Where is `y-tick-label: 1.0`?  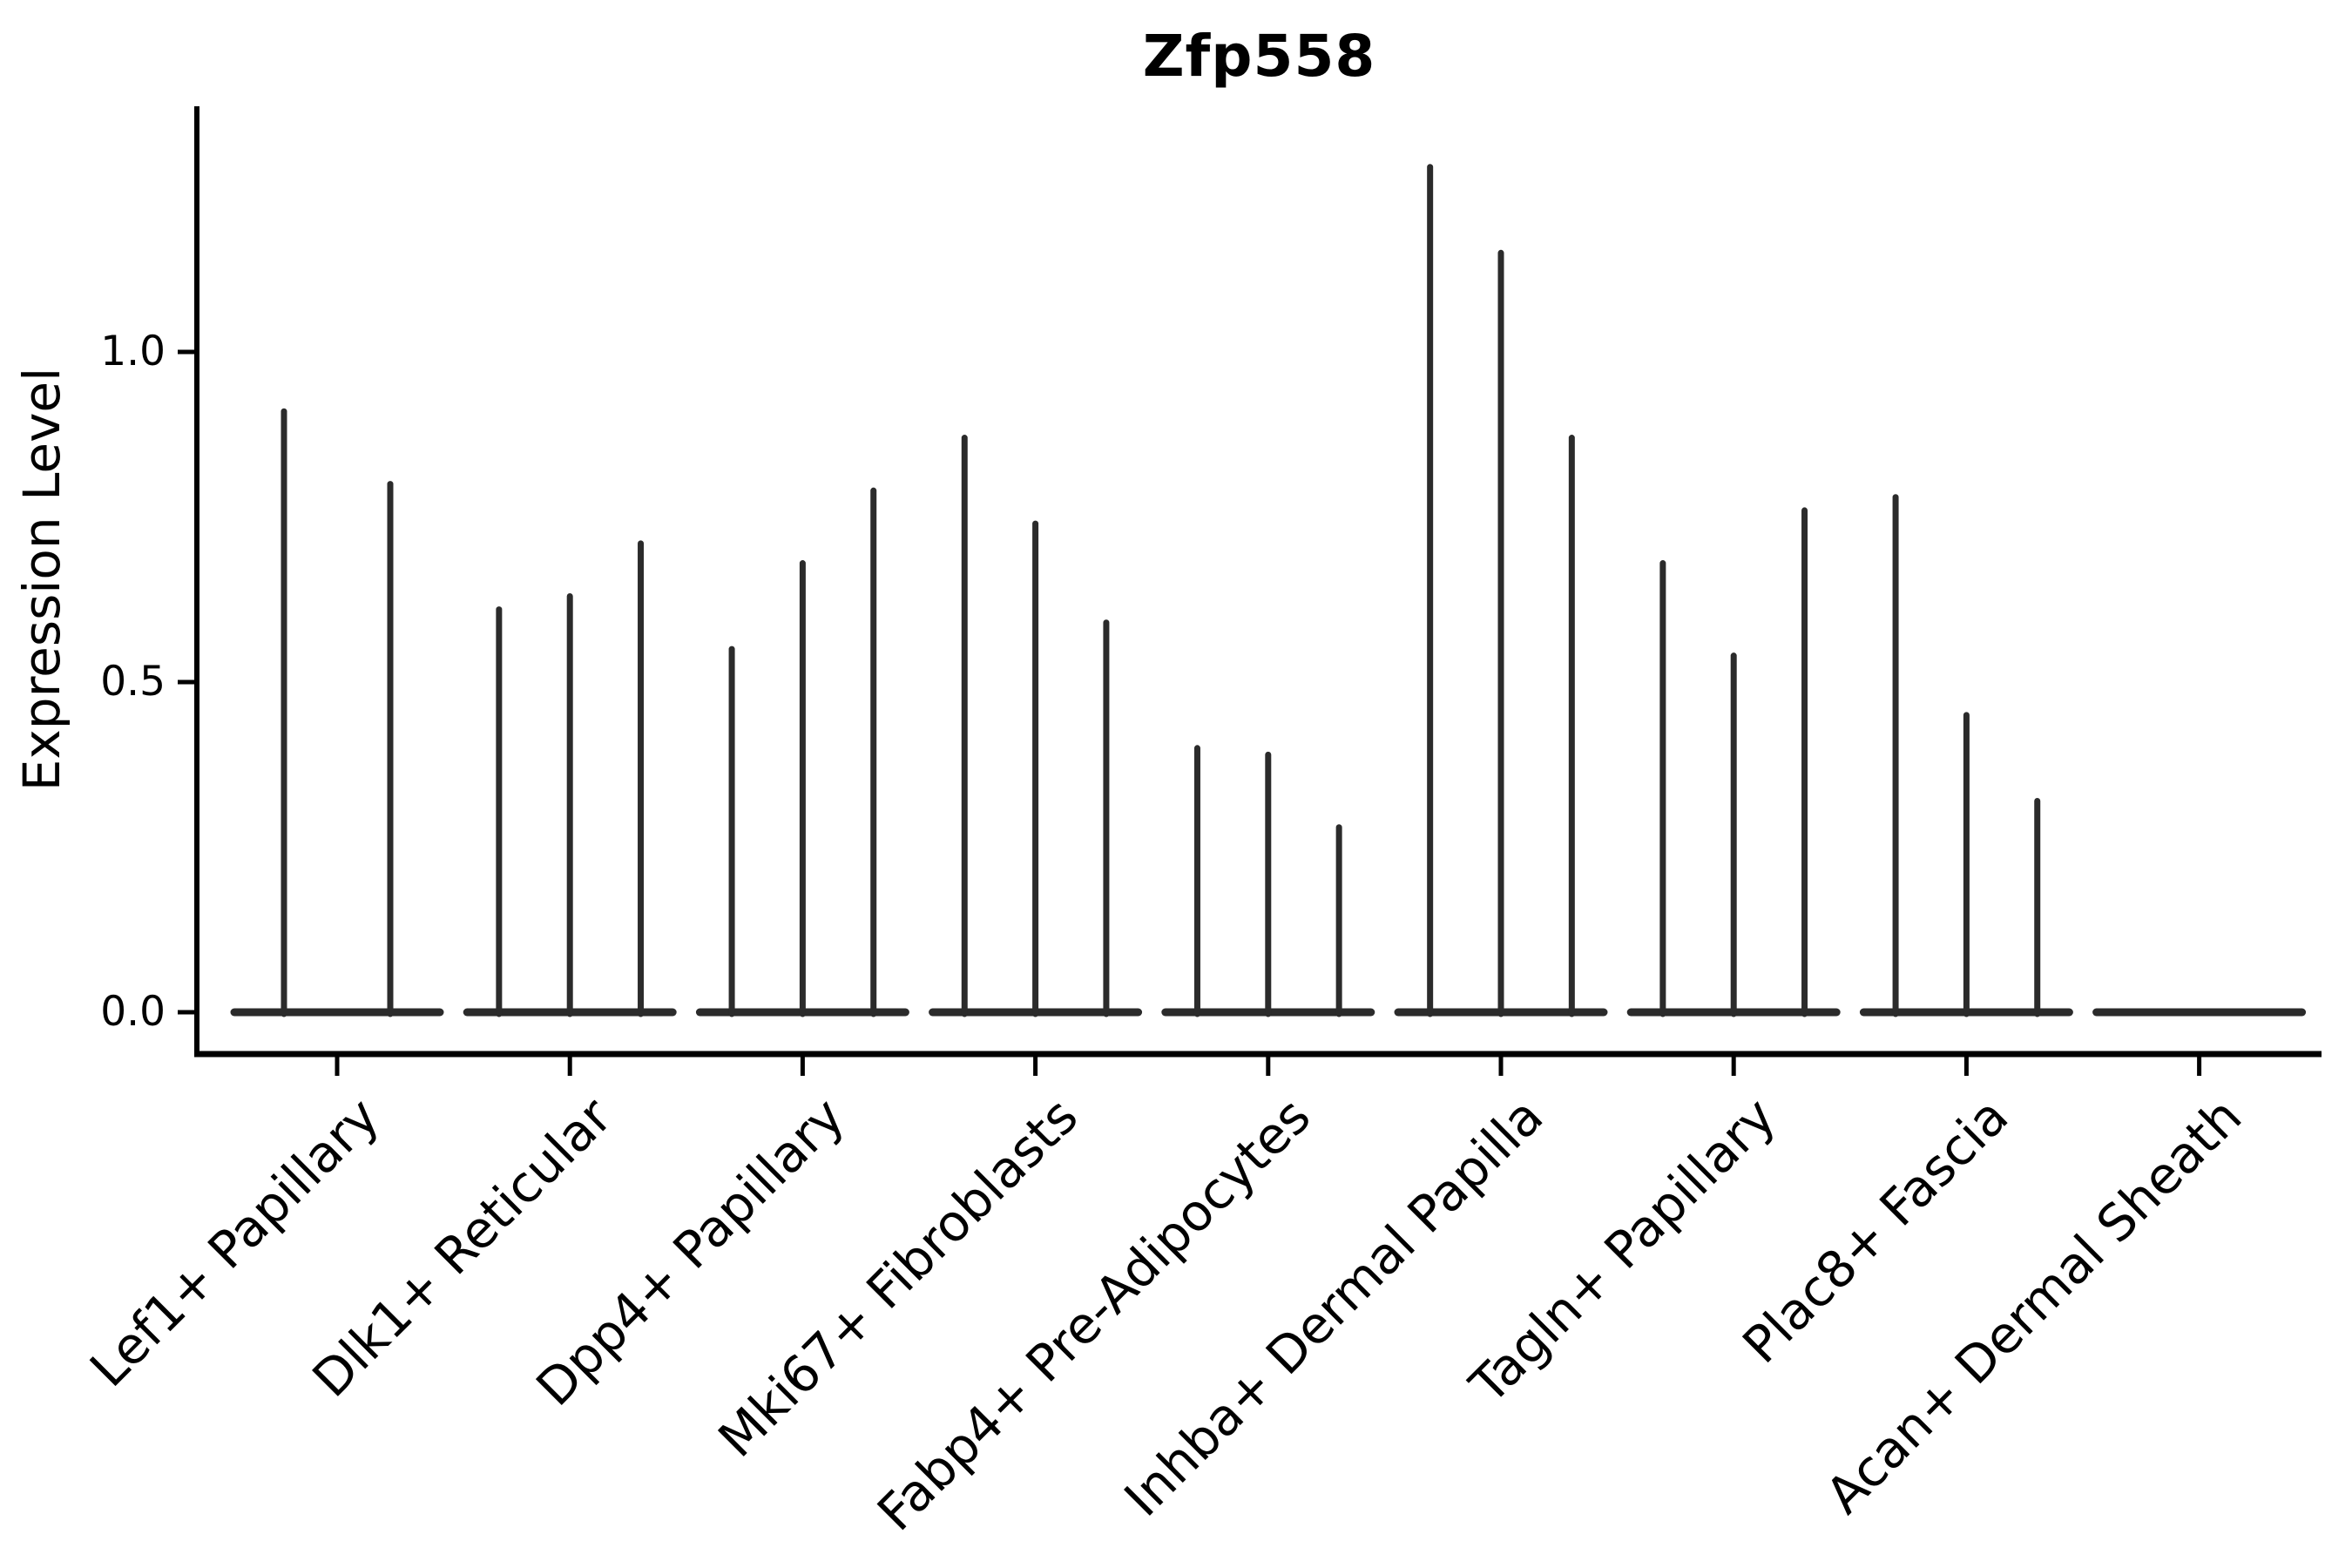
y-tick-label: 1.0 is located at coordinates (133, 351).